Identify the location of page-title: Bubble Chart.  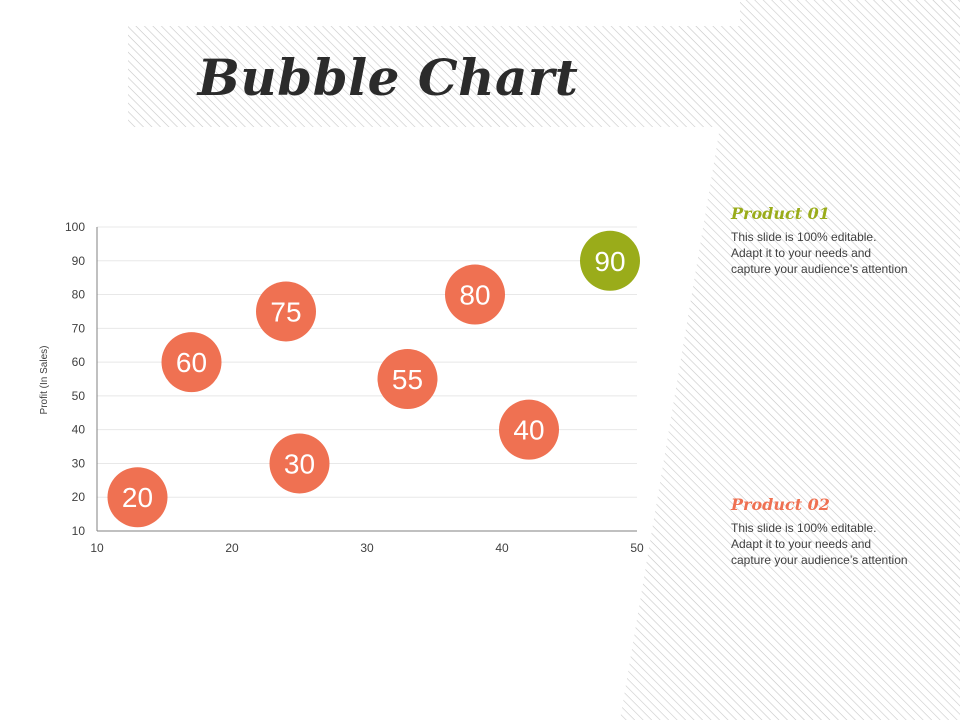
(388, 77).